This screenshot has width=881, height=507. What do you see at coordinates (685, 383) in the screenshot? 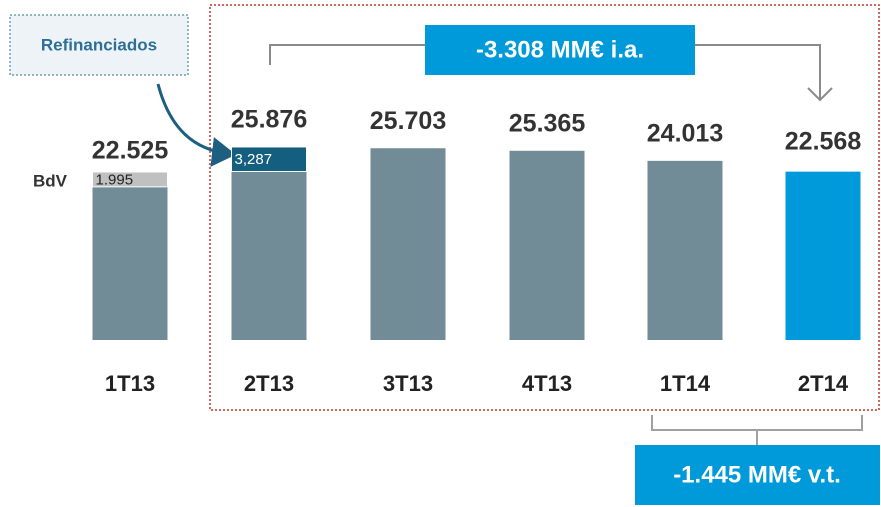
I see `category-label: 1T14` at bounding box center [685, 383].